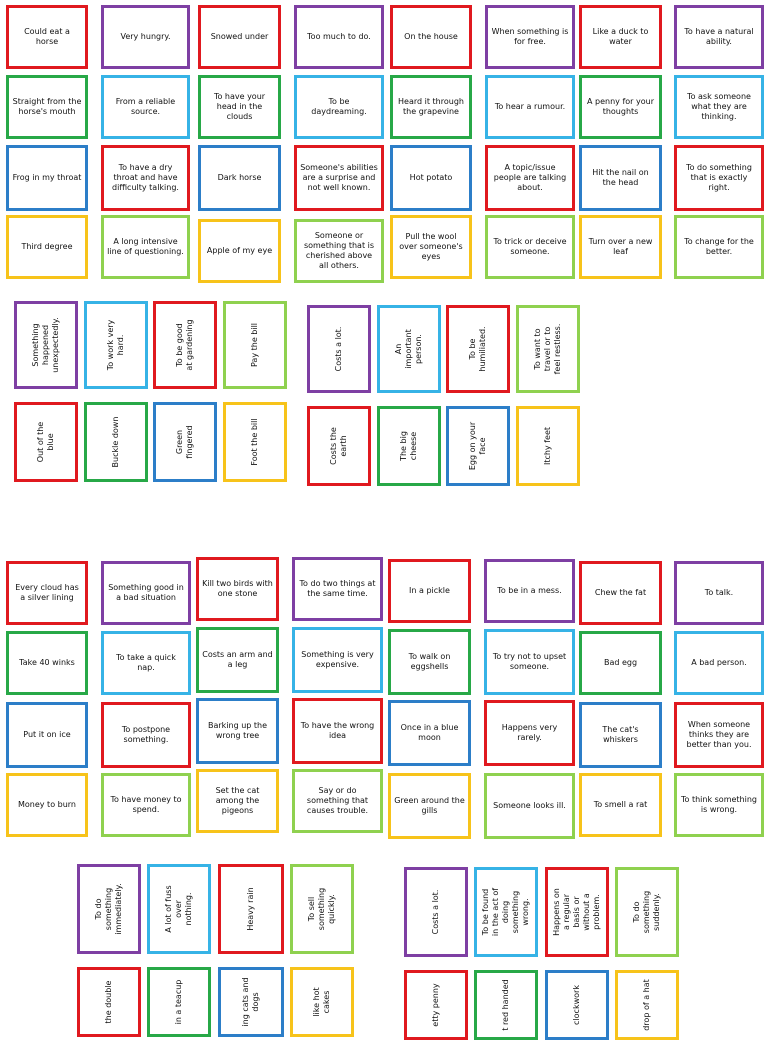 Image resolution: width=768 pixels, height=1040 pixels. Describe the element at coordinates (146, 663) in the screenshot. I see `meaning-card: To take a quick nap.` at that location.